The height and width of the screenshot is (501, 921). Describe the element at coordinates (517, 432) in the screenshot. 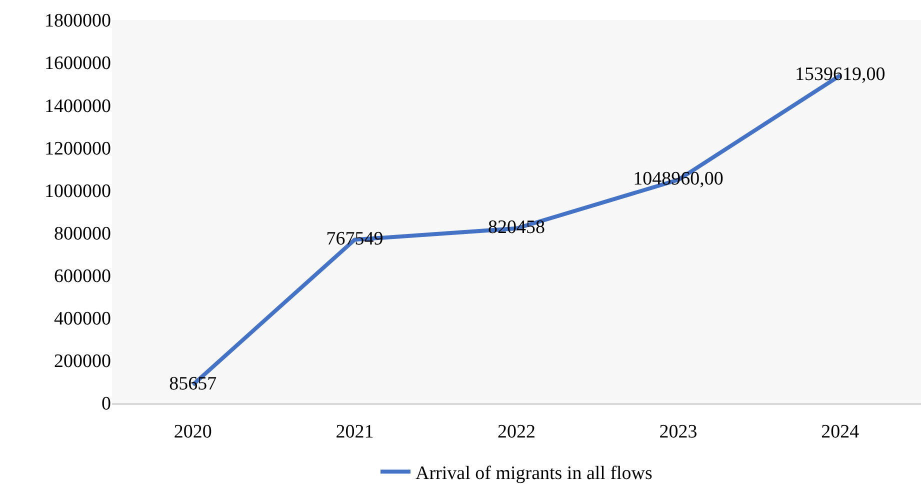

I see `x-tick-label: 2022` at that location.